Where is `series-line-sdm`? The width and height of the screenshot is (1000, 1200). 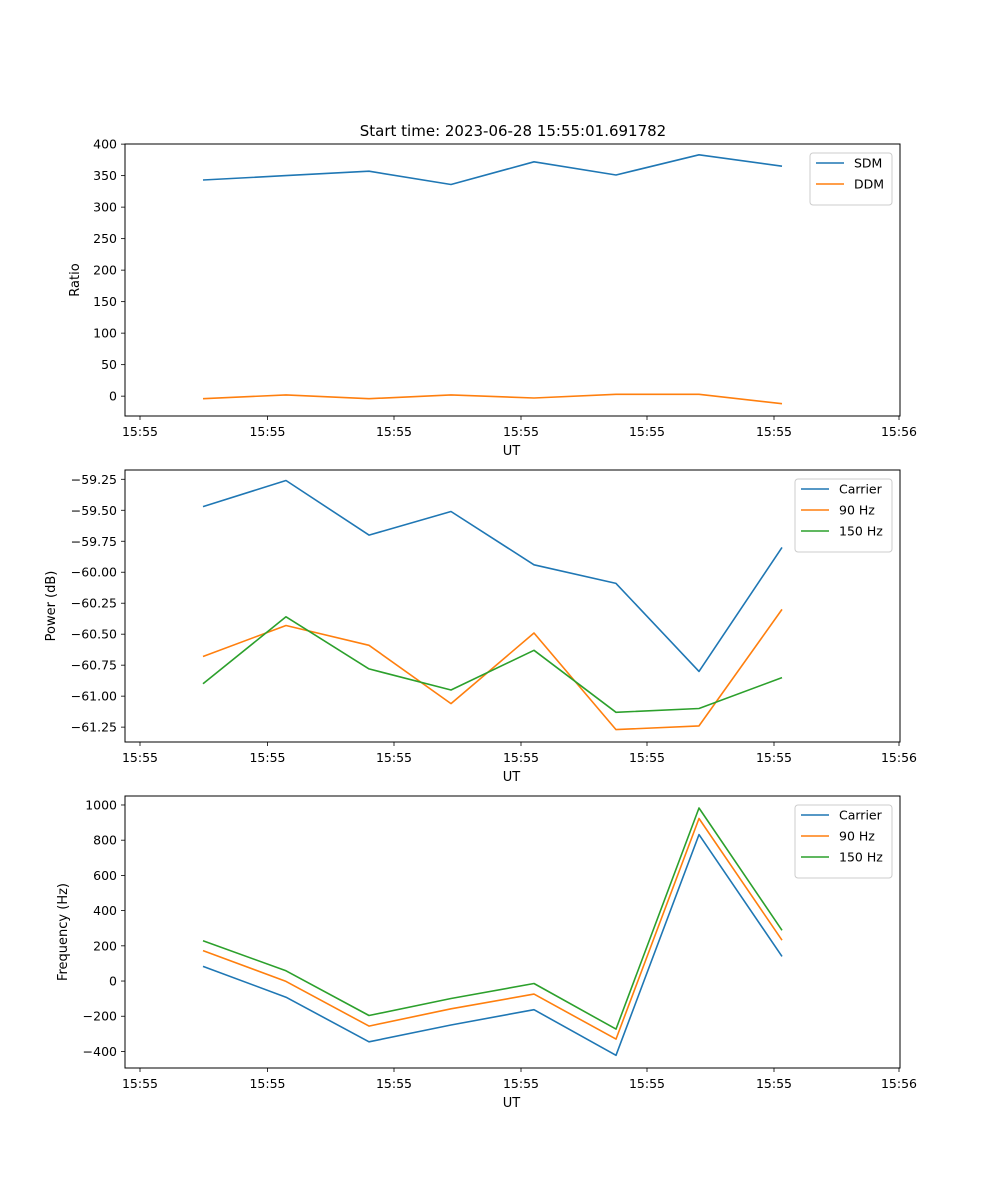
series-line-sdm is located at coordinates (492, 170).